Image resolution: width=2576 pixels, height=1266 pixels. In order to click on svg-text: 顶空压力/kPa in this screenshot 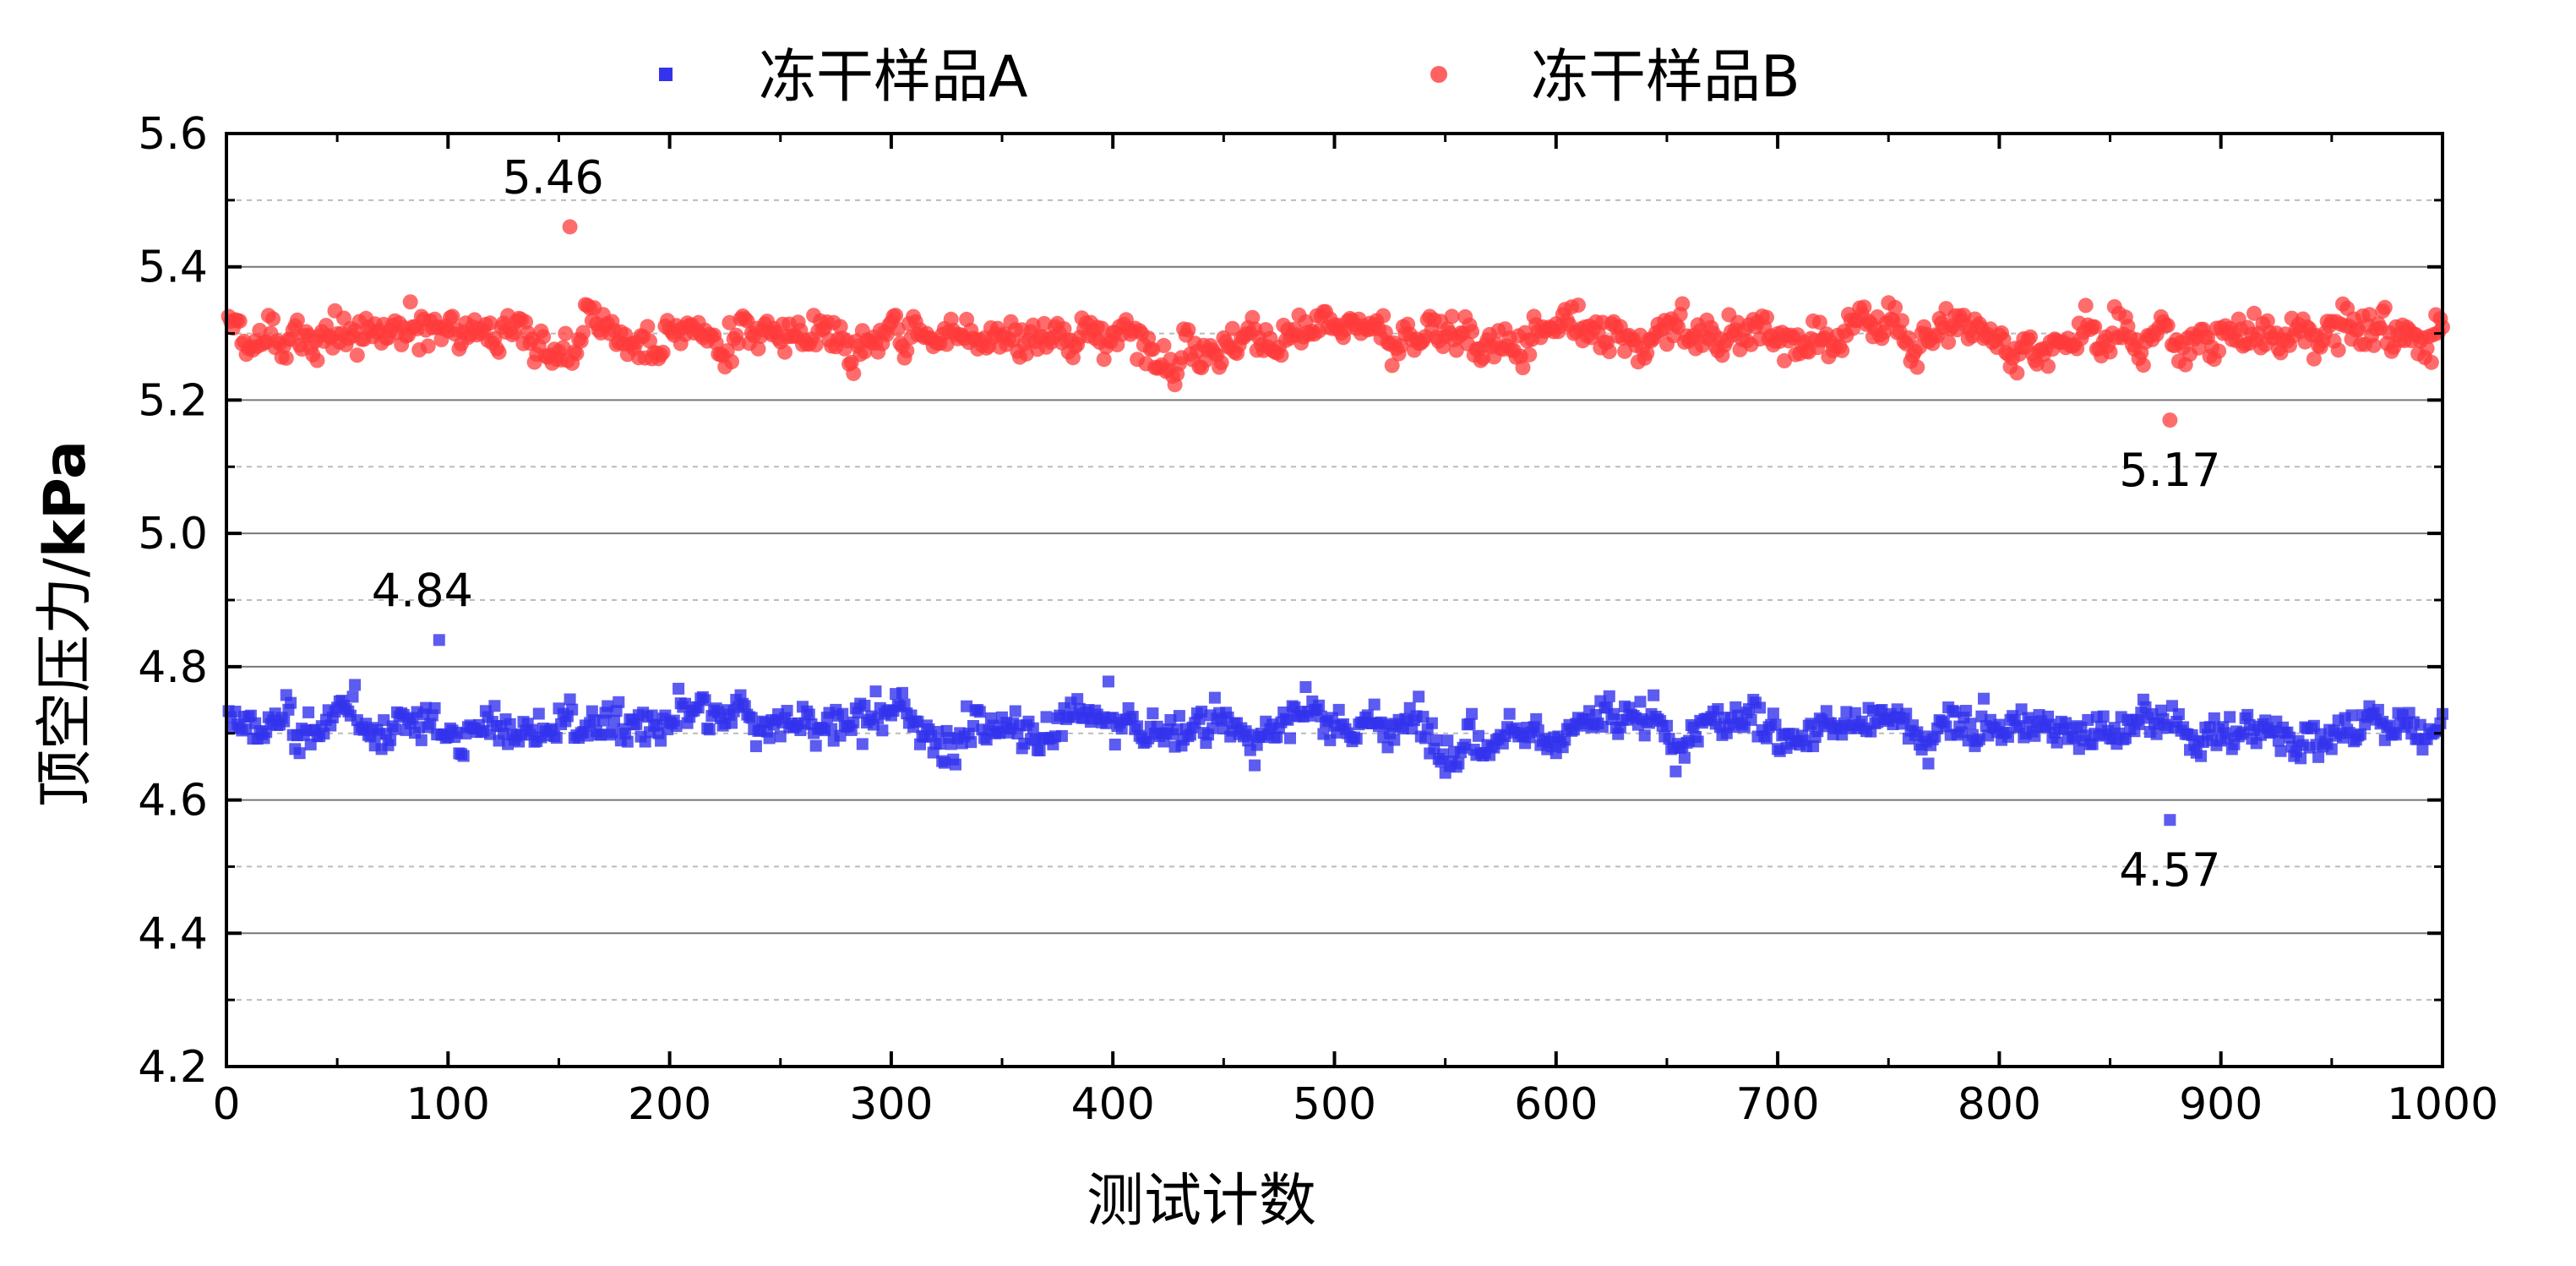, I will do `click(65, 623)`.